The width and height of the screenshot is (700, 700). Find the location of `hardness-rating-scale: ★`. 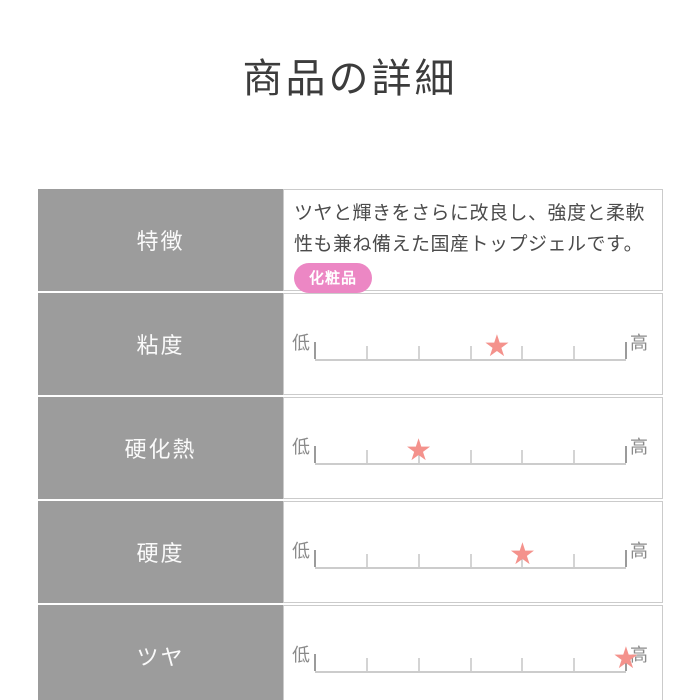

hardness-rating-scale: ★ is located at coordinates (470, 553).